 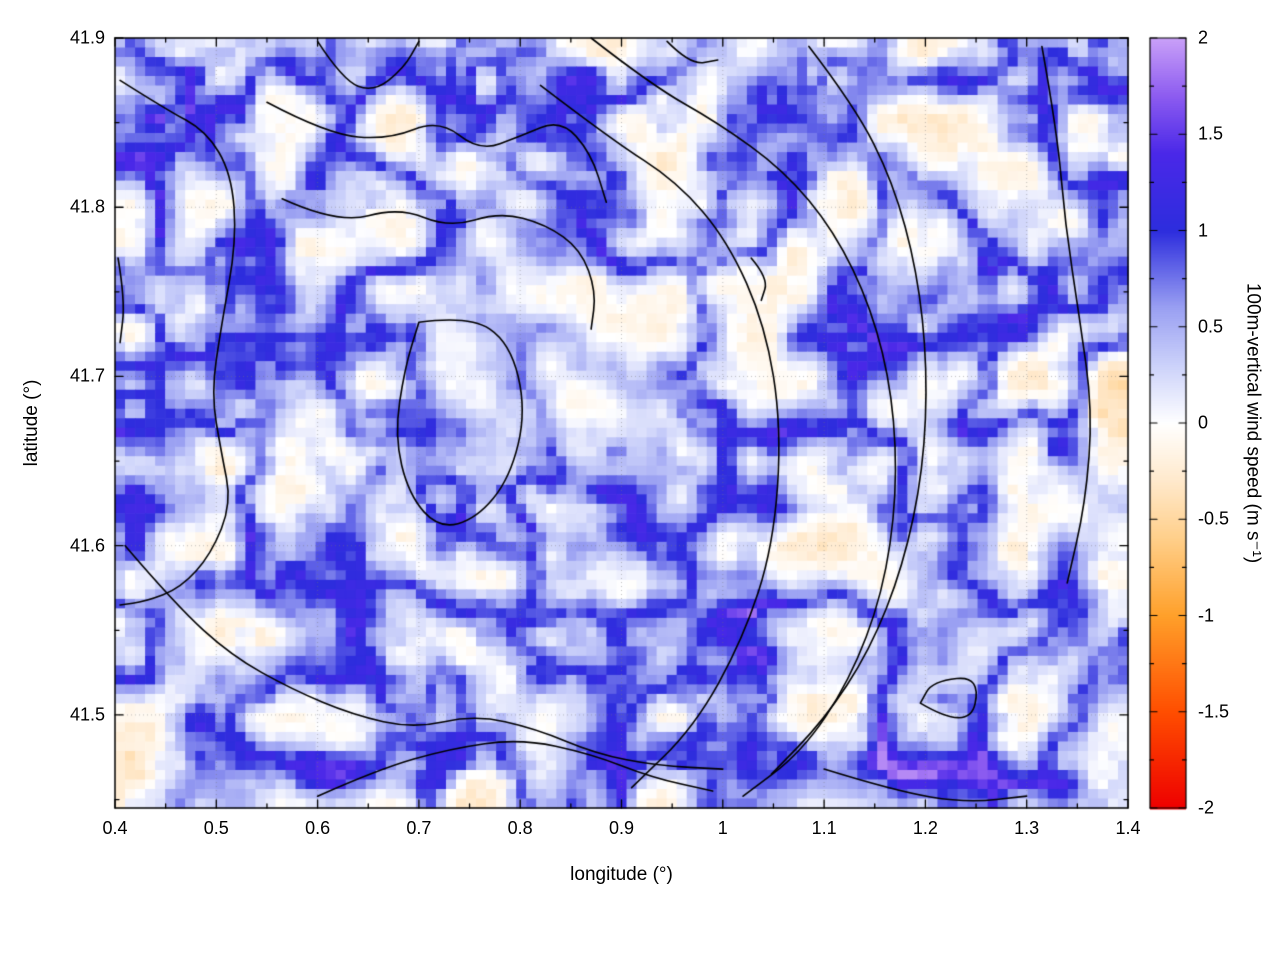 What do you see at coordinates (621, 874) in the screenshot?
I see `x-axis-title: longitude (°)` at bounding box center [621, 874].